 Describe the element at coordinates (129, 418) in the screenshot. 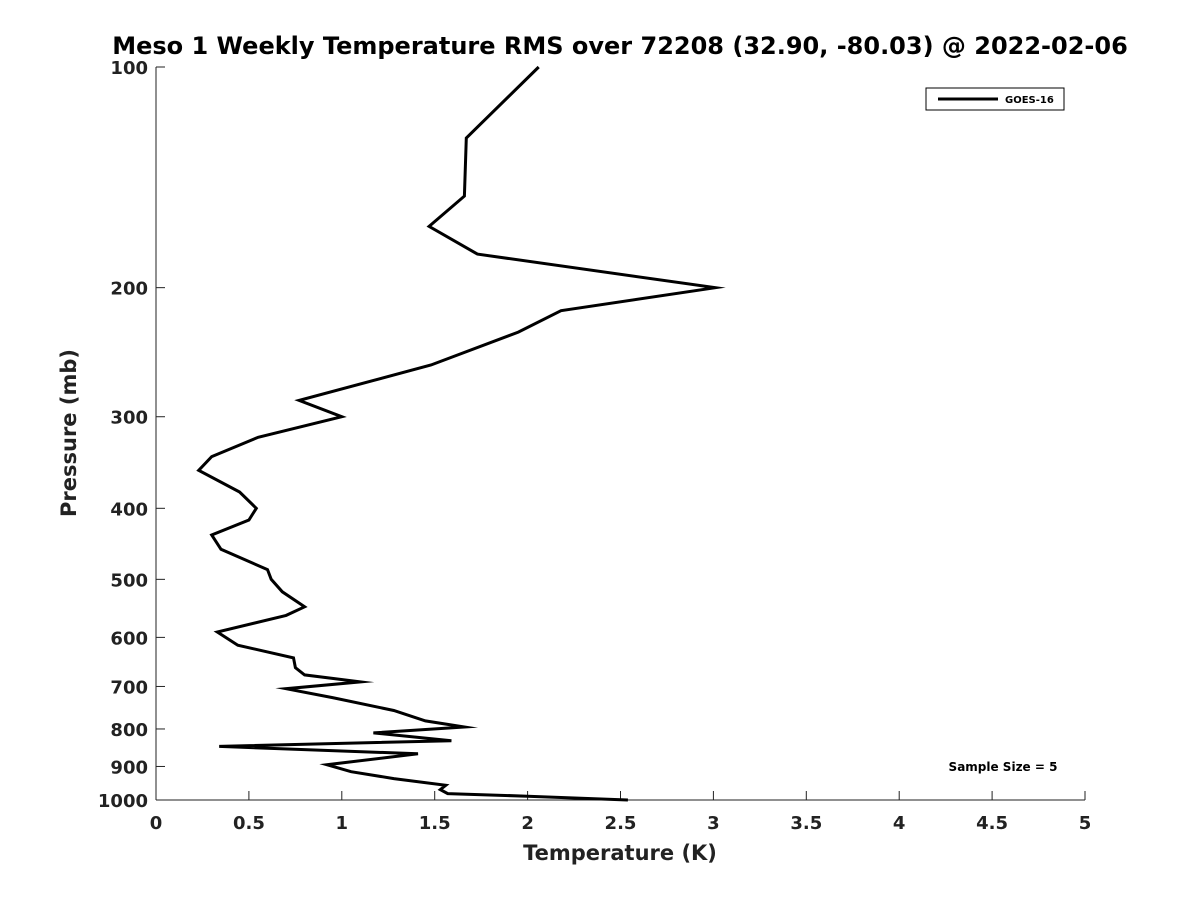

I see `y-tick-label: 300` at that location.